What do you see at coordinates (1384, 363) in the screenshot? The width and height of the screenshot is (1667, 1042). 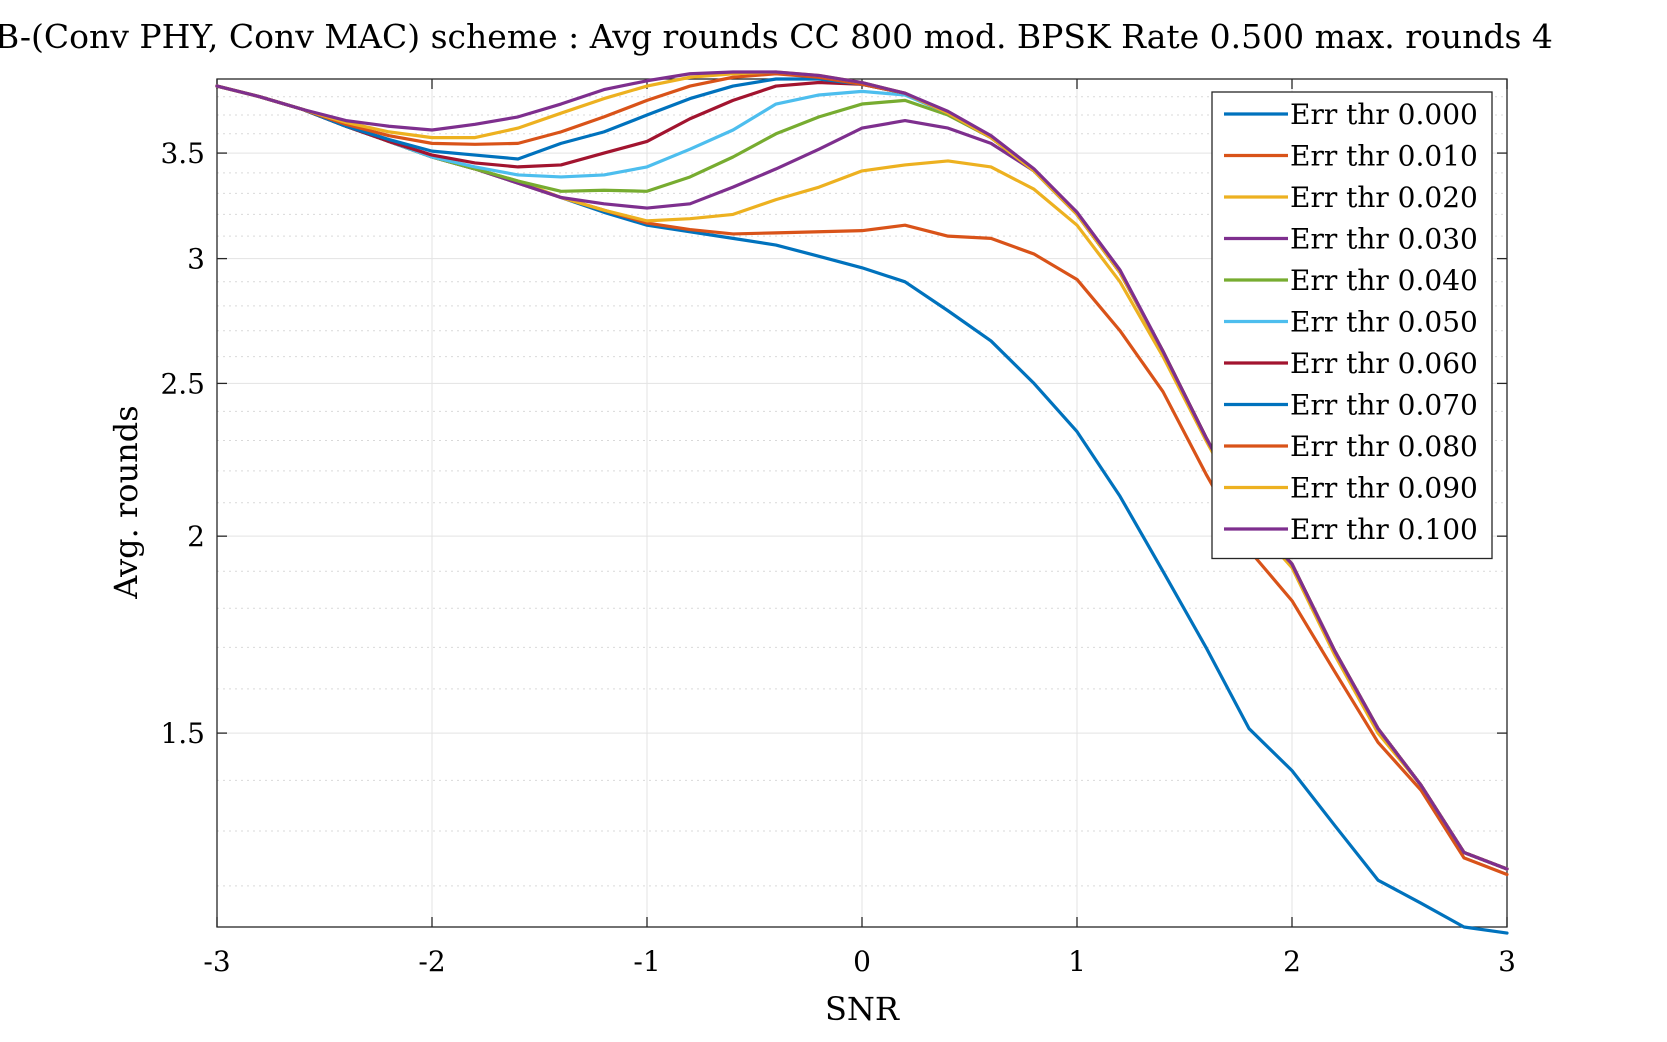 I see `legend-label: Err thr 0.060` at bounding box center [1384, 363].